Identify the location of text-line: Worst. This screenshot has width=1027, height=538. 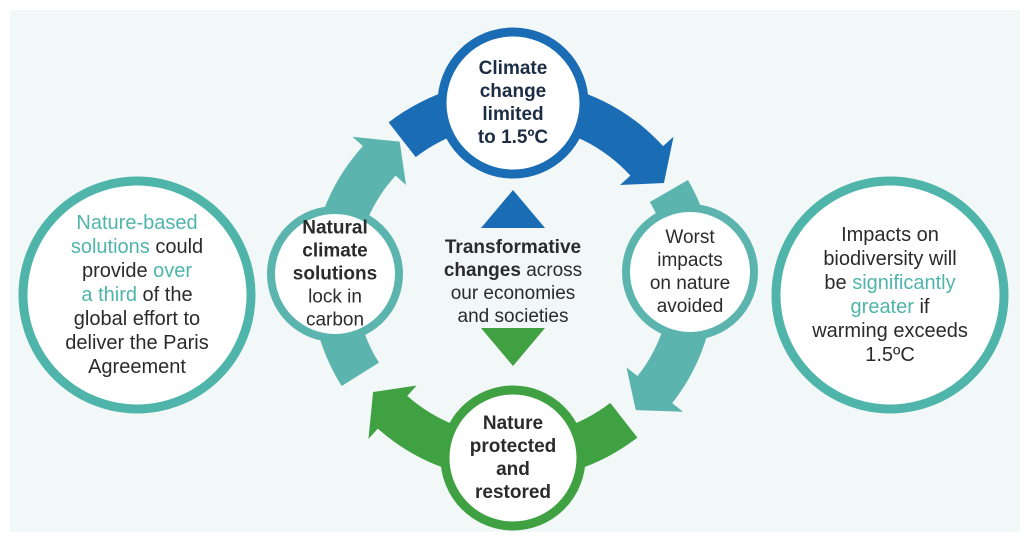
(690, 237).